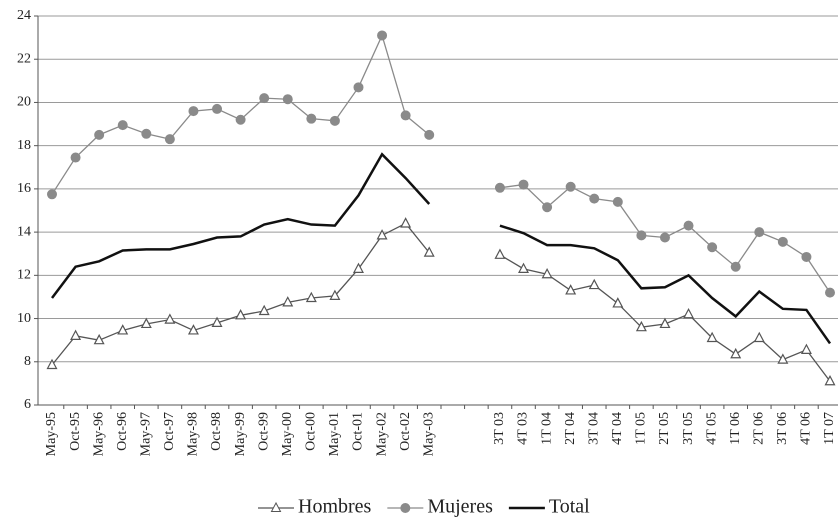 The image size is (840, 522). What do you see at coordinates (24, 15) in the screenshot?
I see `y-tick-label: 24` at bounding box center [24, 15].